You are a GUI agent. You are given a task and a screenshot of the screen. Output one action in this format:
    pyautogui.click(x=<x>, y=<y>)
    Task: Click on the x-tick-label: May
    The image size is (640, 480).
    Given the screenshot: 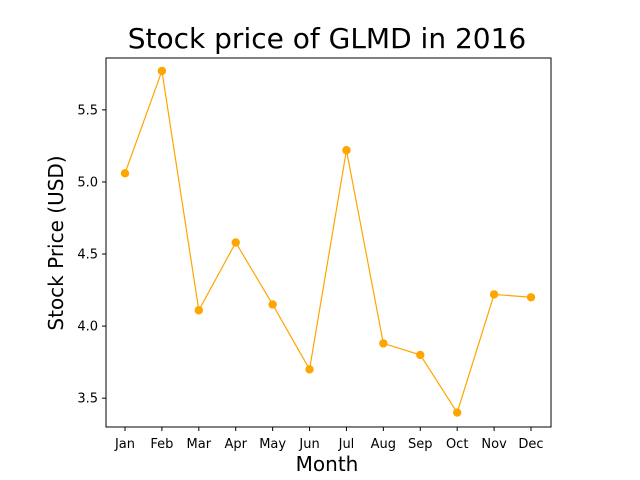 What is the action you would take?
    pyautogui.click(x=272, y=444)
    